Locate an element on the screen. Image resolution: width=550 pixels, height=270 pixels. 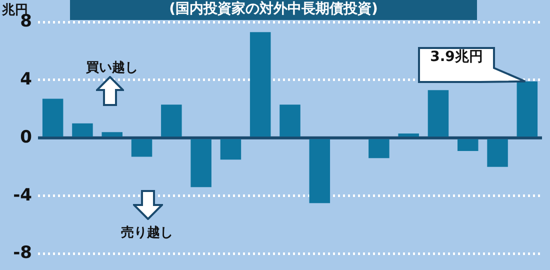
y-tick-label: 4 is located at coordinates (26, 79).